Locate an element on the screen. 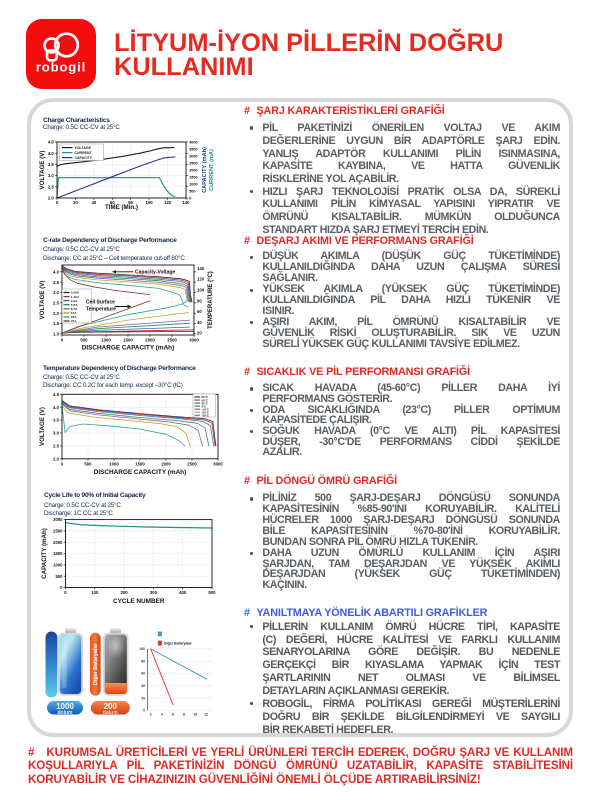 The image size is (600, 800). svg-text: 45°C is located at coordinates (204, 400).